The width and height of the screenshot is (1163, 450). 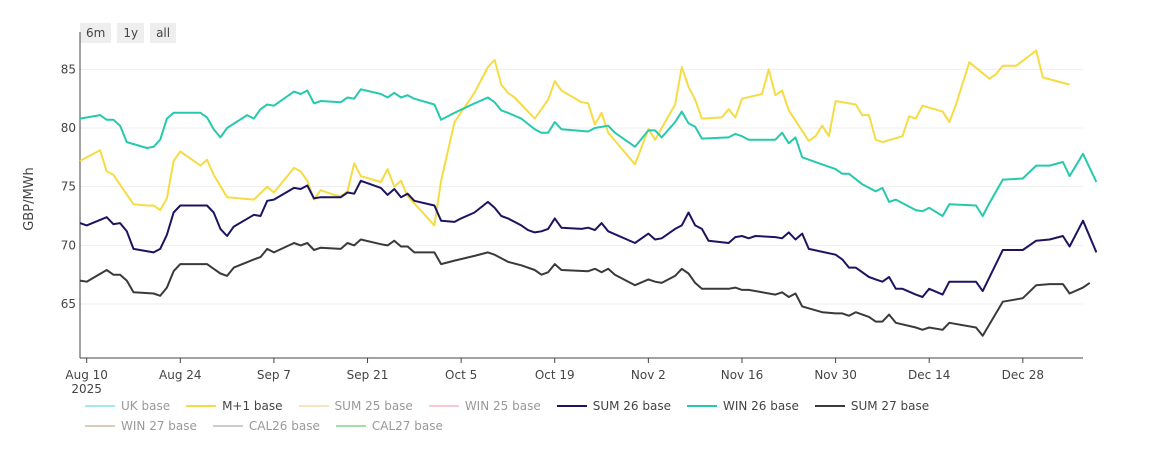 I want to click on range-1y-button: 1y, so click(x=131, y=33).